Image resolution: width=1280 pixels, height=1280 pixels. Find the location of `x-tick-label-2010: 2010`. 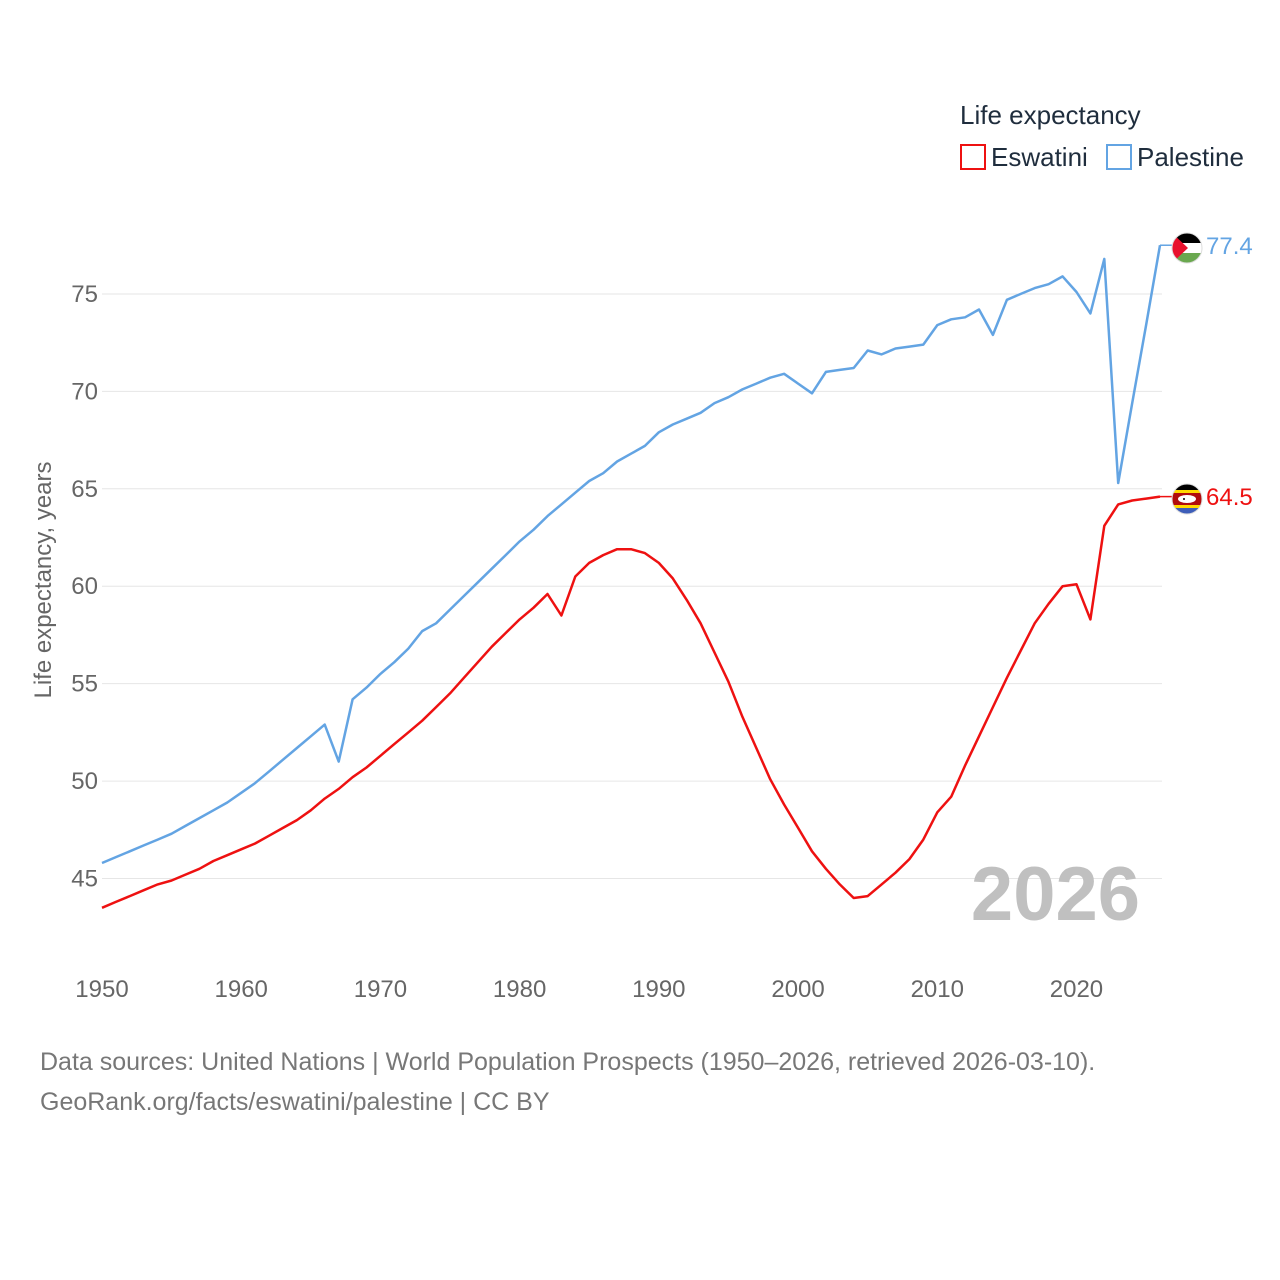

x-tick-label-2010: 2010 is located at coordinates (937, 989).